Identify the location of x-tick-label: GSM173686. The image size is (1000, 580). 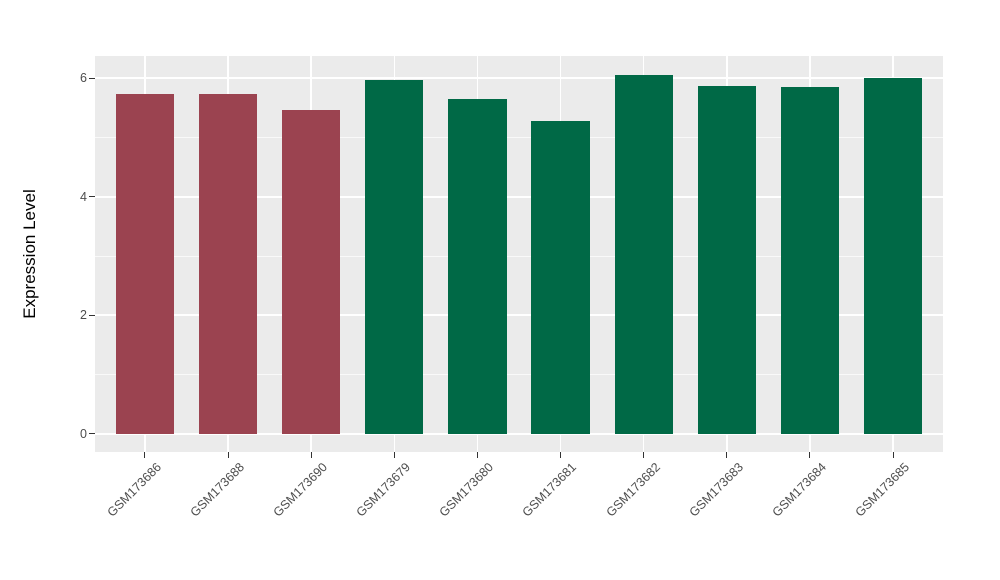
(134, 490).